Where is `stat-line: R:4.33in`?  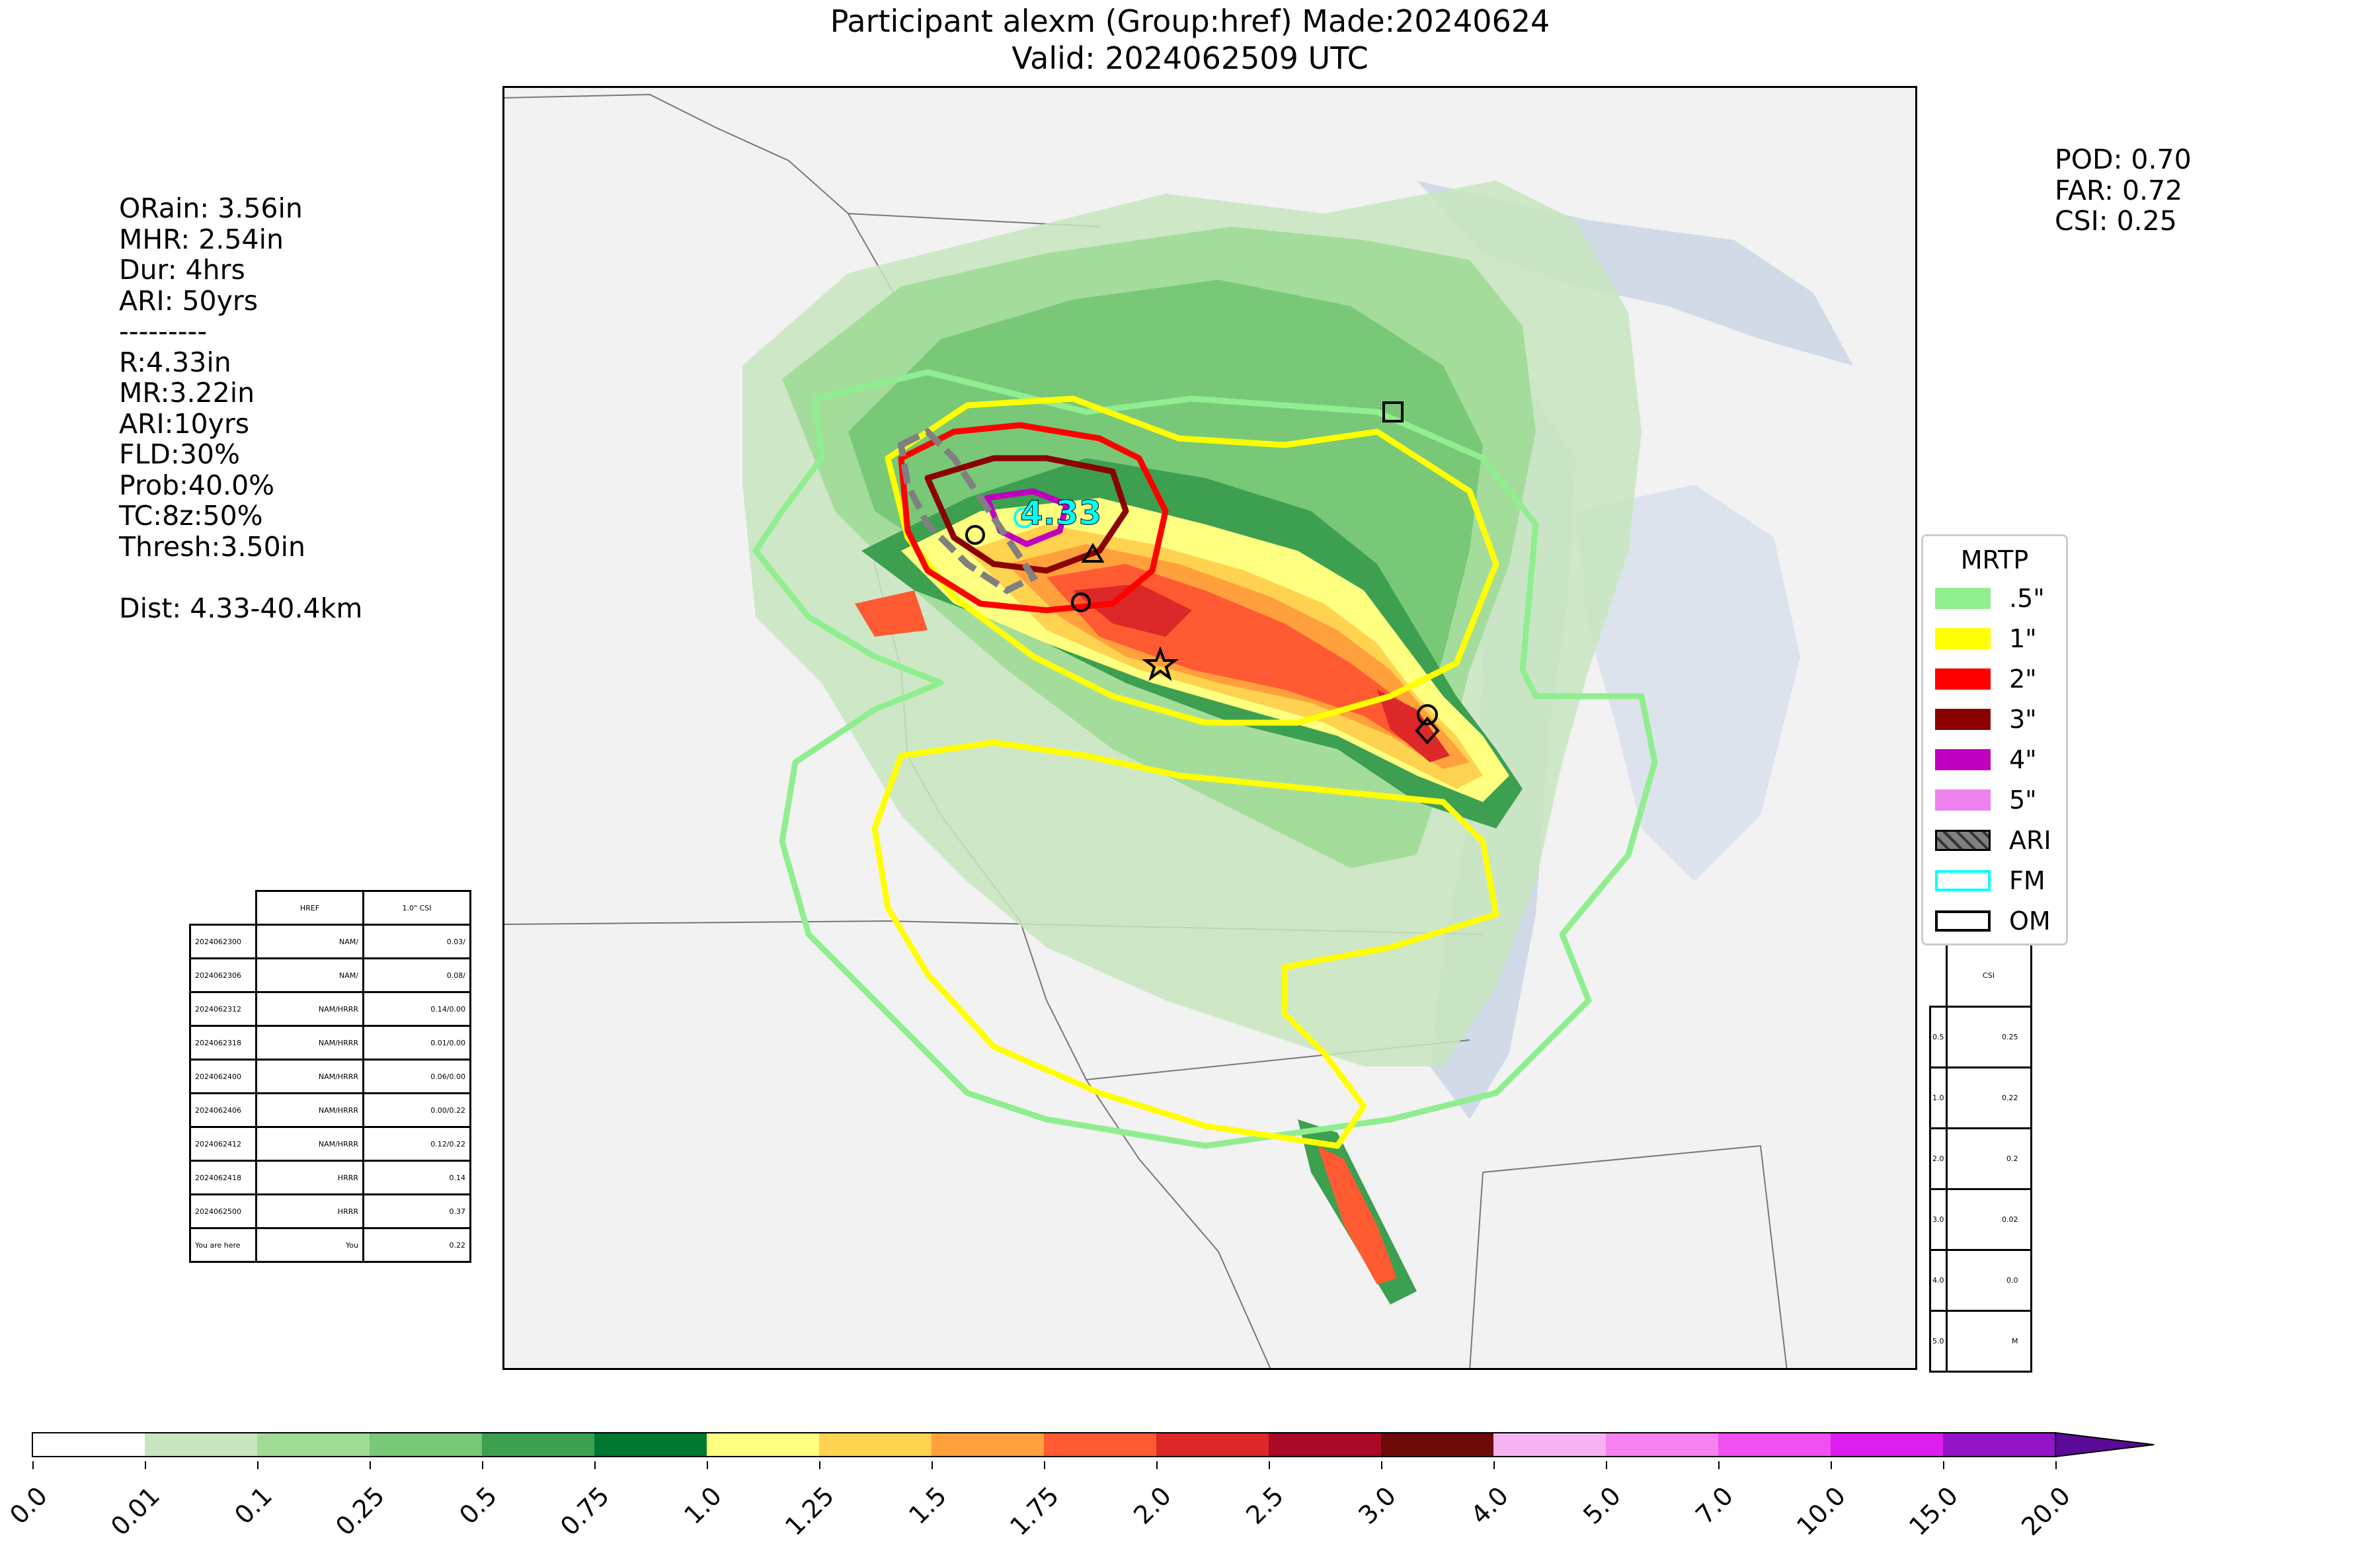
stat-line: R:4.33in is located at coordinates (175, 362).